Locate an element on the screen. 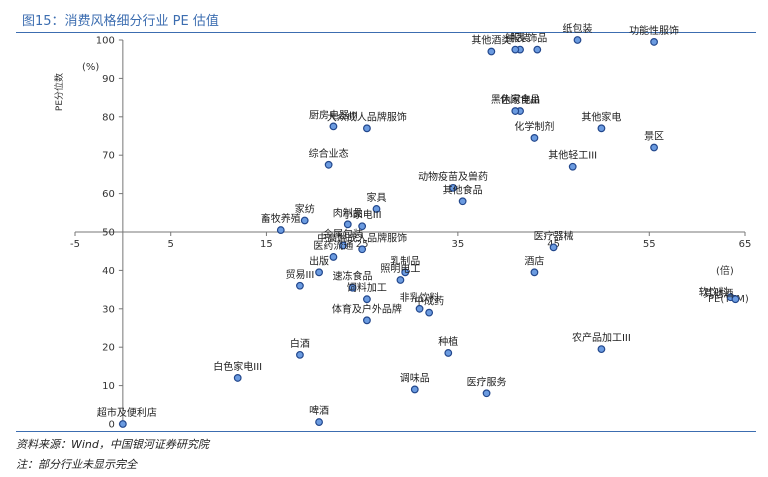  y-tick-label: 100 is located at coordinates (105, 41).